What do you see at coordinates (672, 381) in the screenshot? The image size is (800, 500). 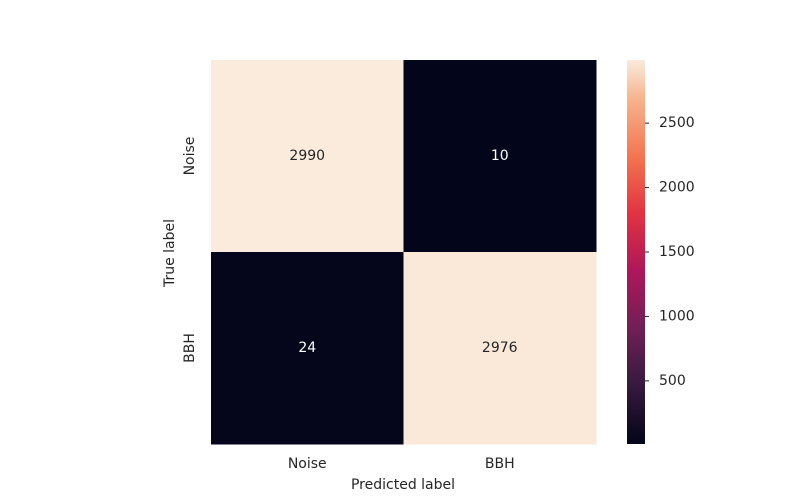 I see `colorbar-tick-label: 500` at bounding box center [672, 381].